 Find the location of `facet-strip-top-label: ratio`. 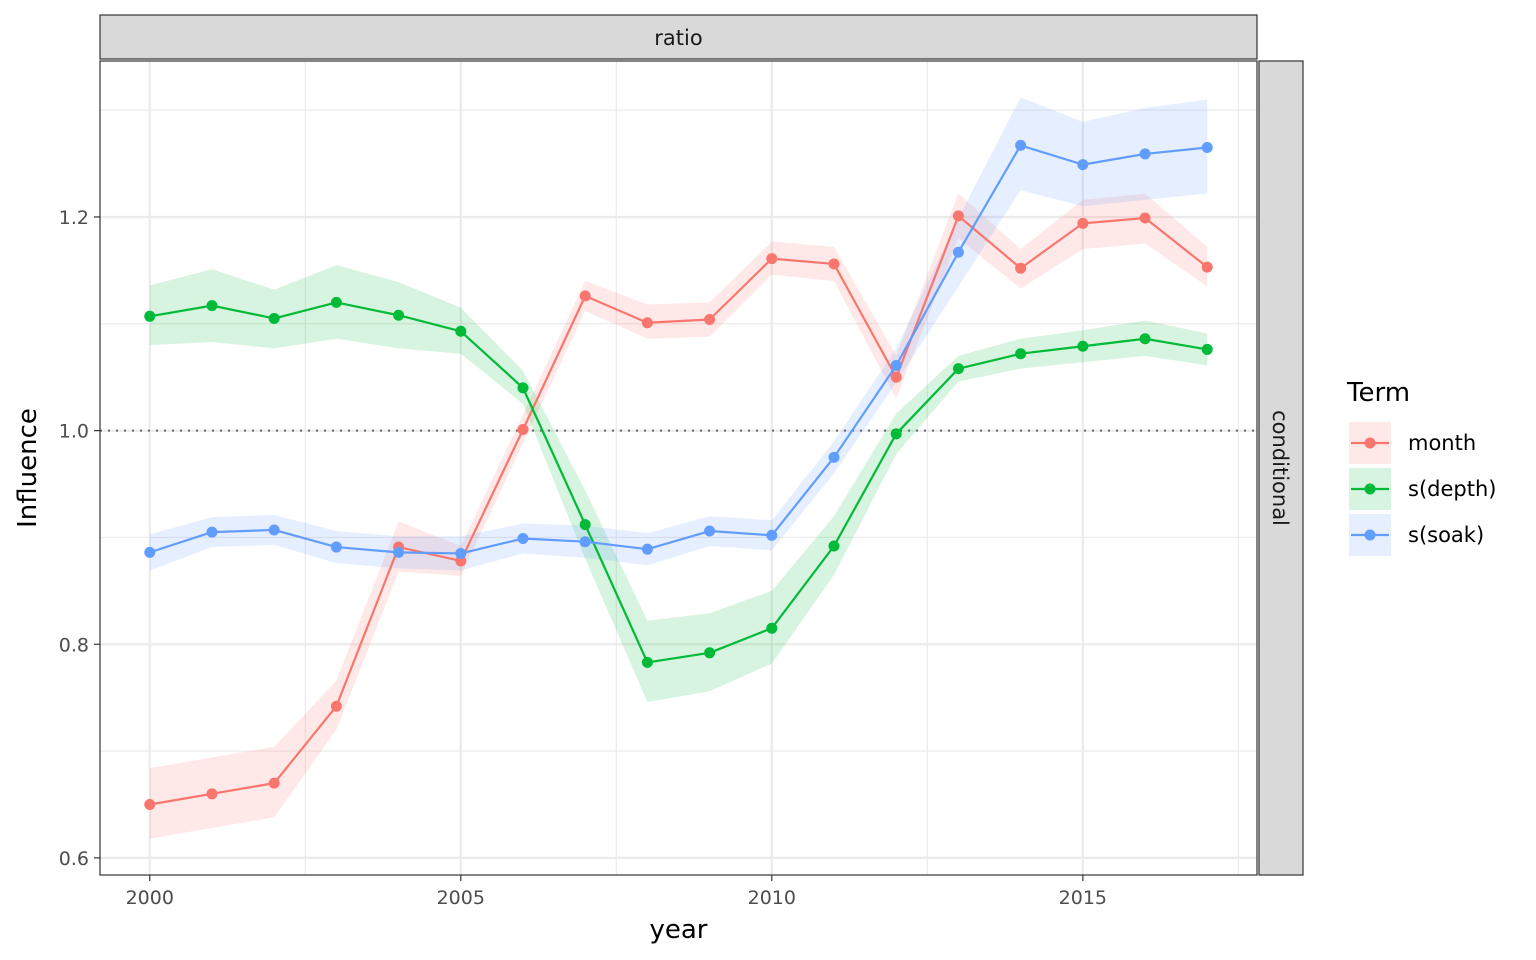

facet-strip-top-label: ratio is located at coordinates (678, 38).